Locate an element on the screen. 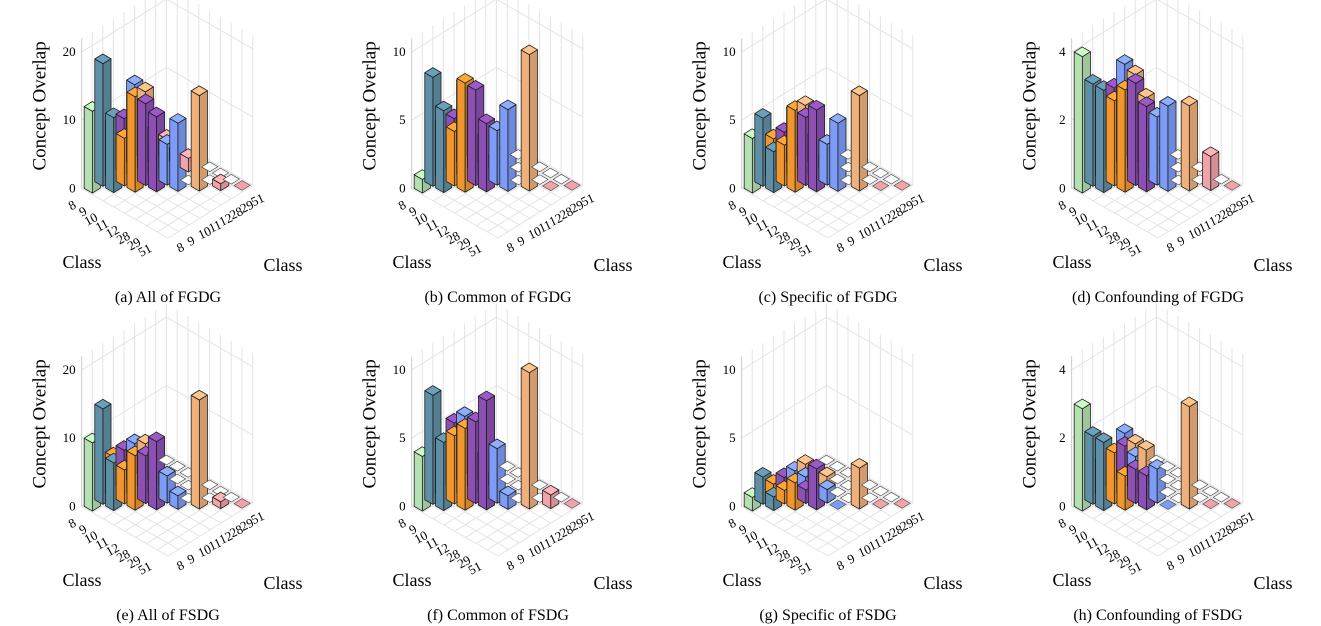  row-tick-label: 29 is located at coordinates (464, 561).